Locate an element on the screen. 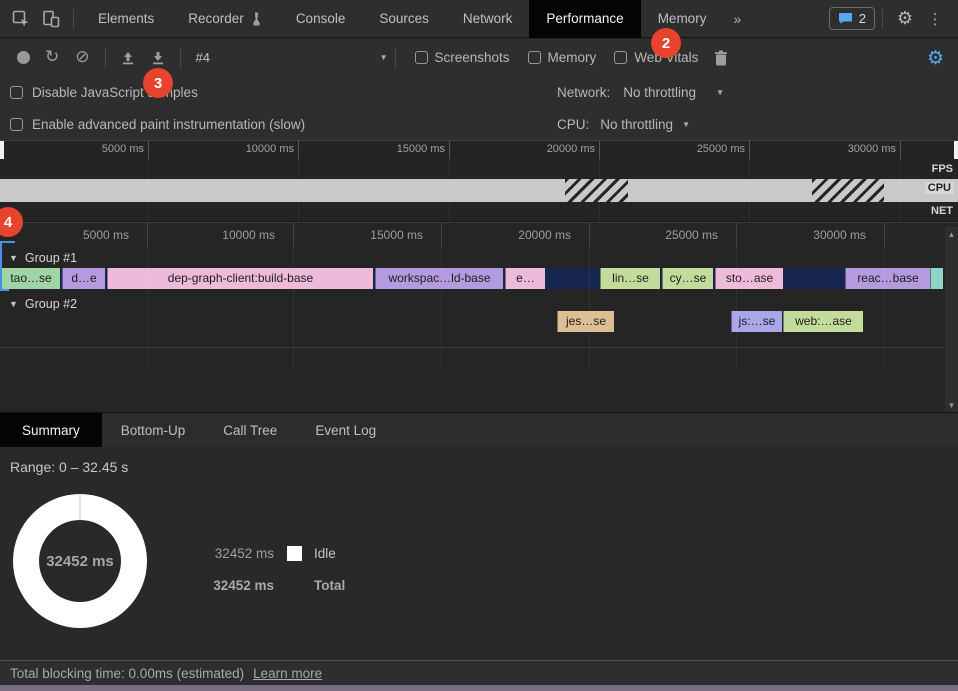 Image resolution: width=958 pixels, height=691 pixels. learn-more-link: Learn more is located at coordinates (288, 673).